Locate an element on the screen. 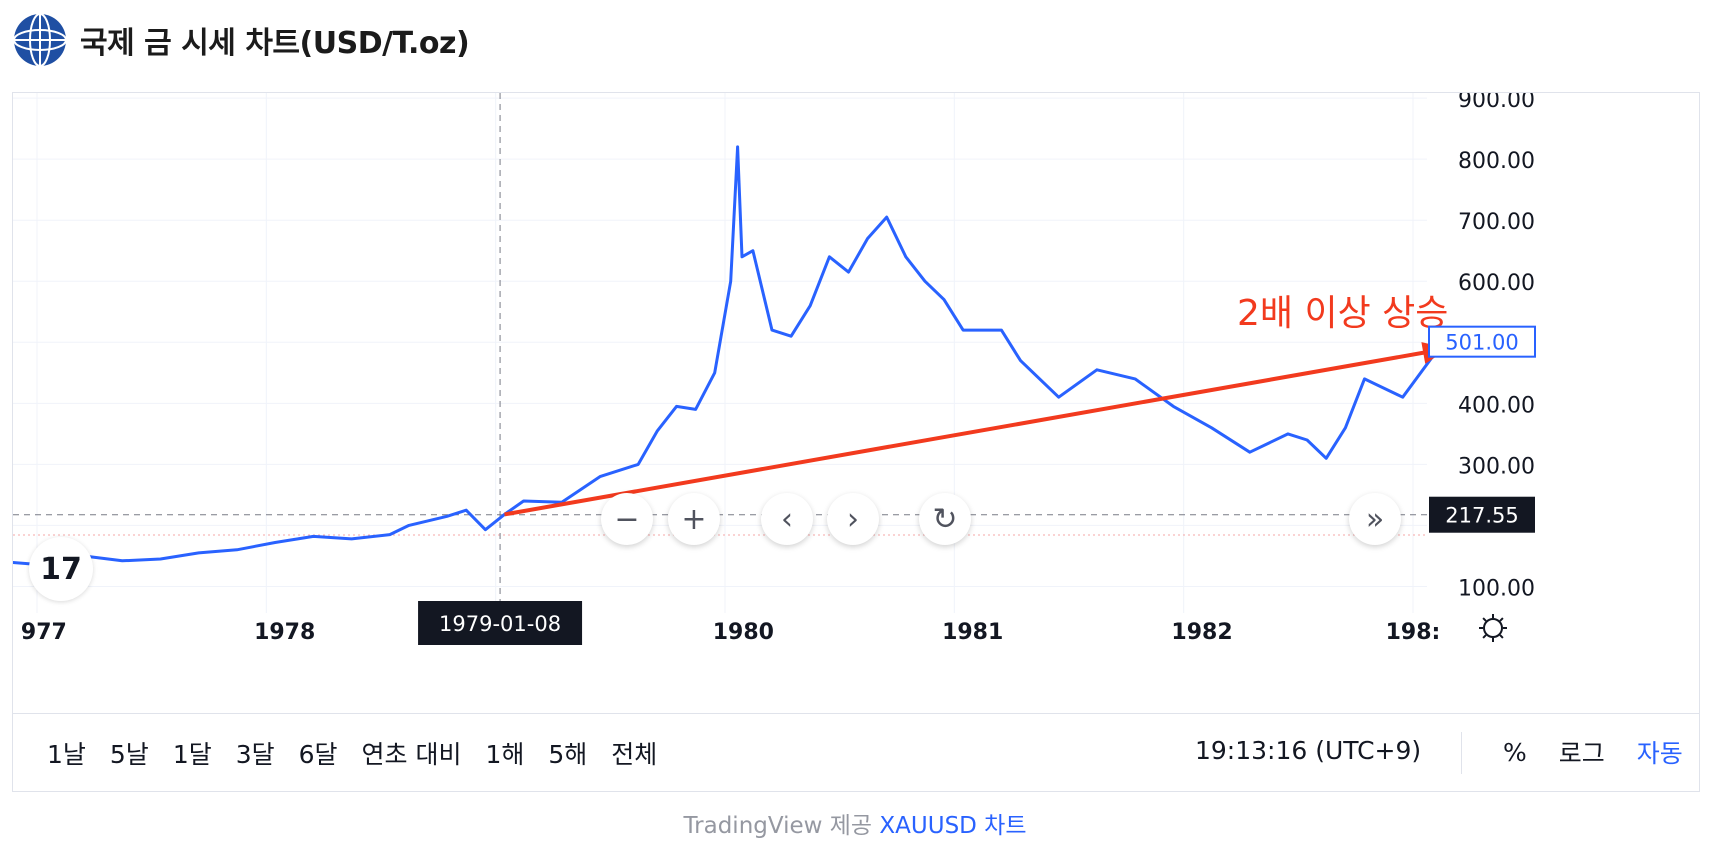  page-title: 국제 금 시세 차트(USD/T.oz) is located at coordinates (275, 43).